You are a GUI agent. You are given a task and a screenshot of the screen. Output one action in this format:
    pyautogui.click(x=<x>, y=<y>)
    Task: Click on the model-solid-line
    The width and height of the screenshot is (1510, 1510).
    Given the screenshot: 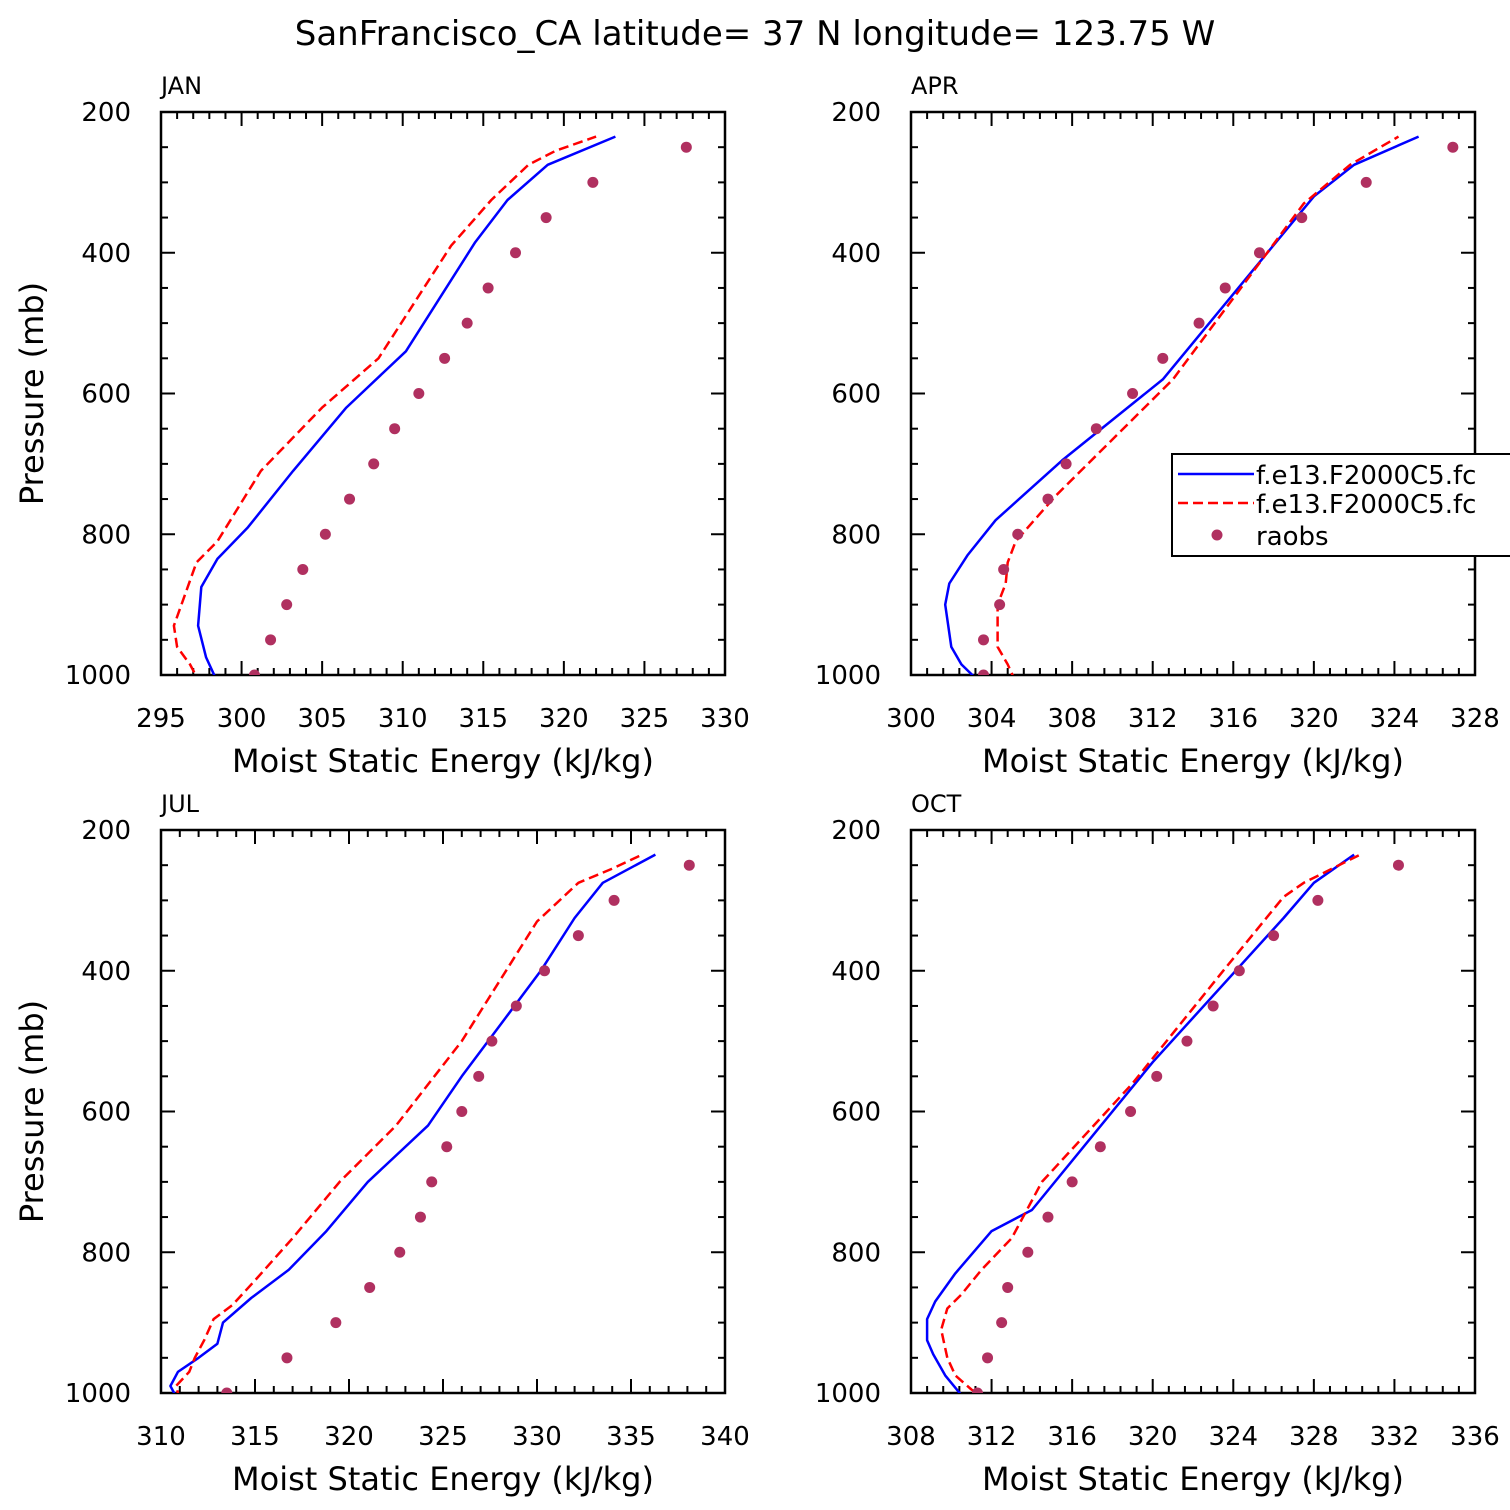 What is the action you would take?
    pyautogui.click(x=412, y=1123)
    